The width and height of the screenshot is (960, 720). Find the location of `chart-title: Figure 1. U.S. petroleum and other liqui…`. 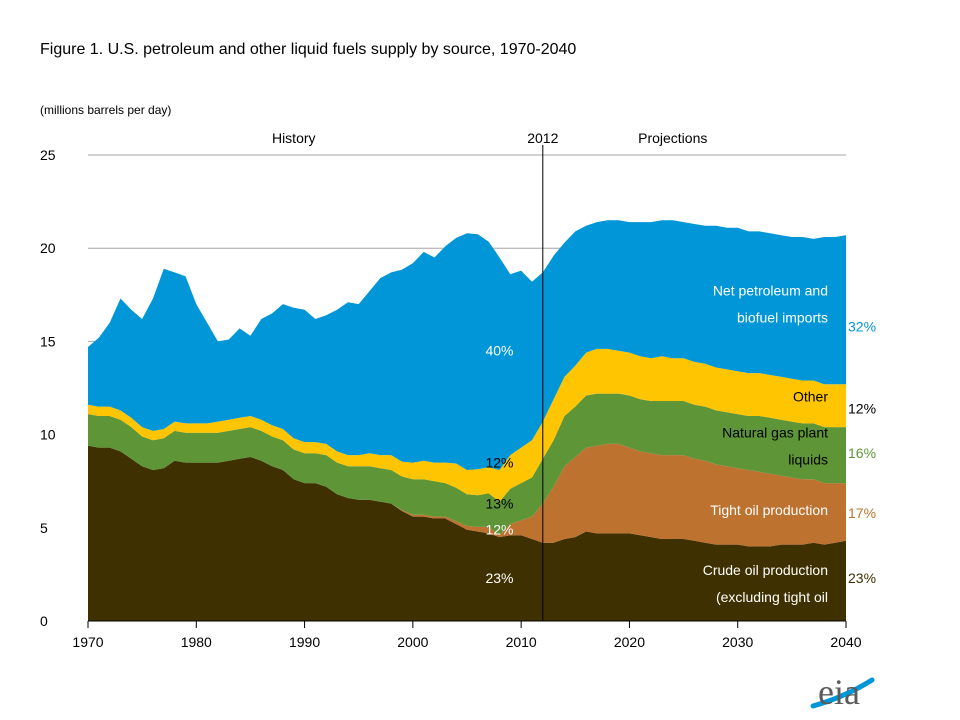

chart-title: Figure 1. U.S. petroleum and other liqui… is located at coordinates (308, 49).